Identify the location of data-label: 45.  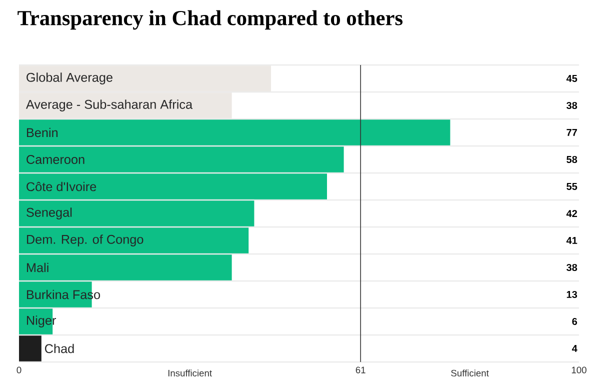
(572, 78).